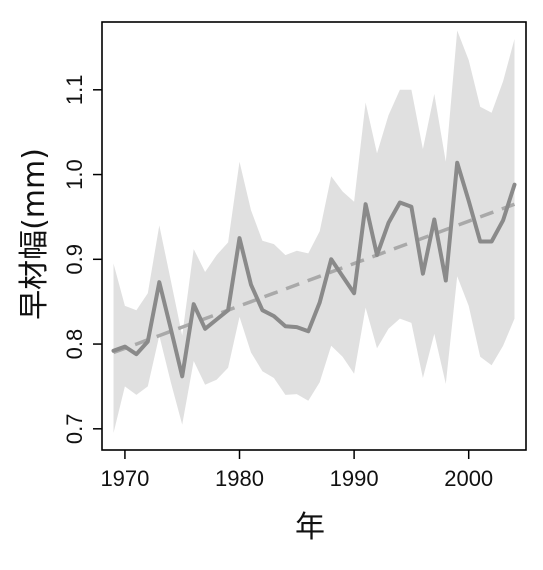 The width and height of the screenshot is (543, 570). What do you see at coordinates (74, 344) in the screenshot?
I see `y-tick-label: 0.8` at bounding box center [74, 344].